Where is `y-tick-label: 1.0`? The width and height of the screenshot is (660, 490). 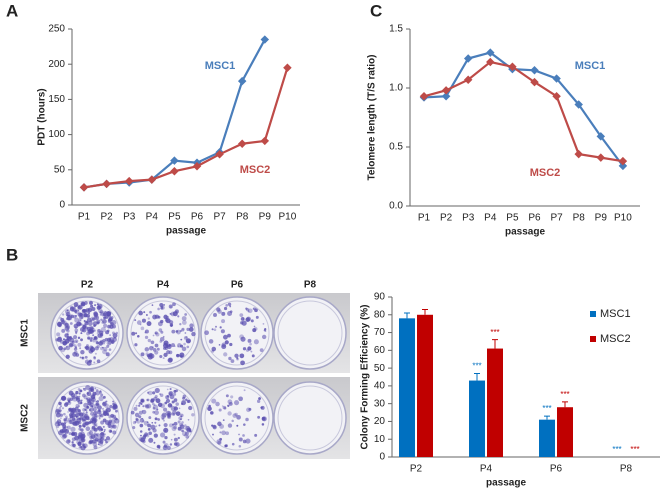
y-tick-label: 1.0 is located at coordinates (396, 88).